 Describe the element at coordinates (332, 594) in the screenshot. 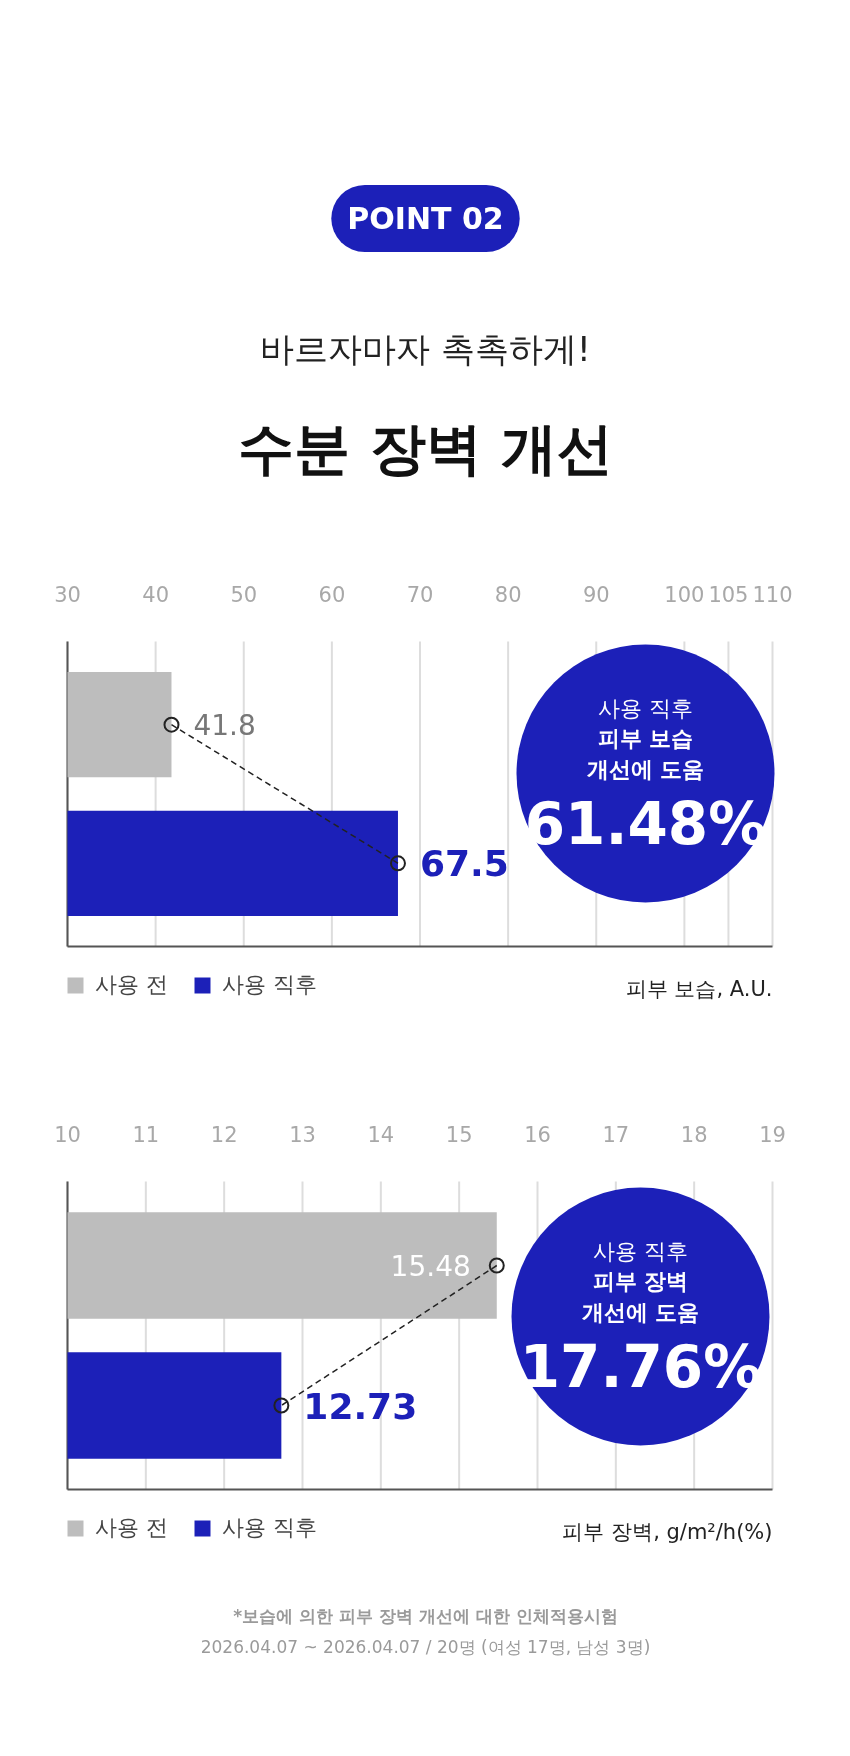

I see `x-tick-label: 60` at that location.